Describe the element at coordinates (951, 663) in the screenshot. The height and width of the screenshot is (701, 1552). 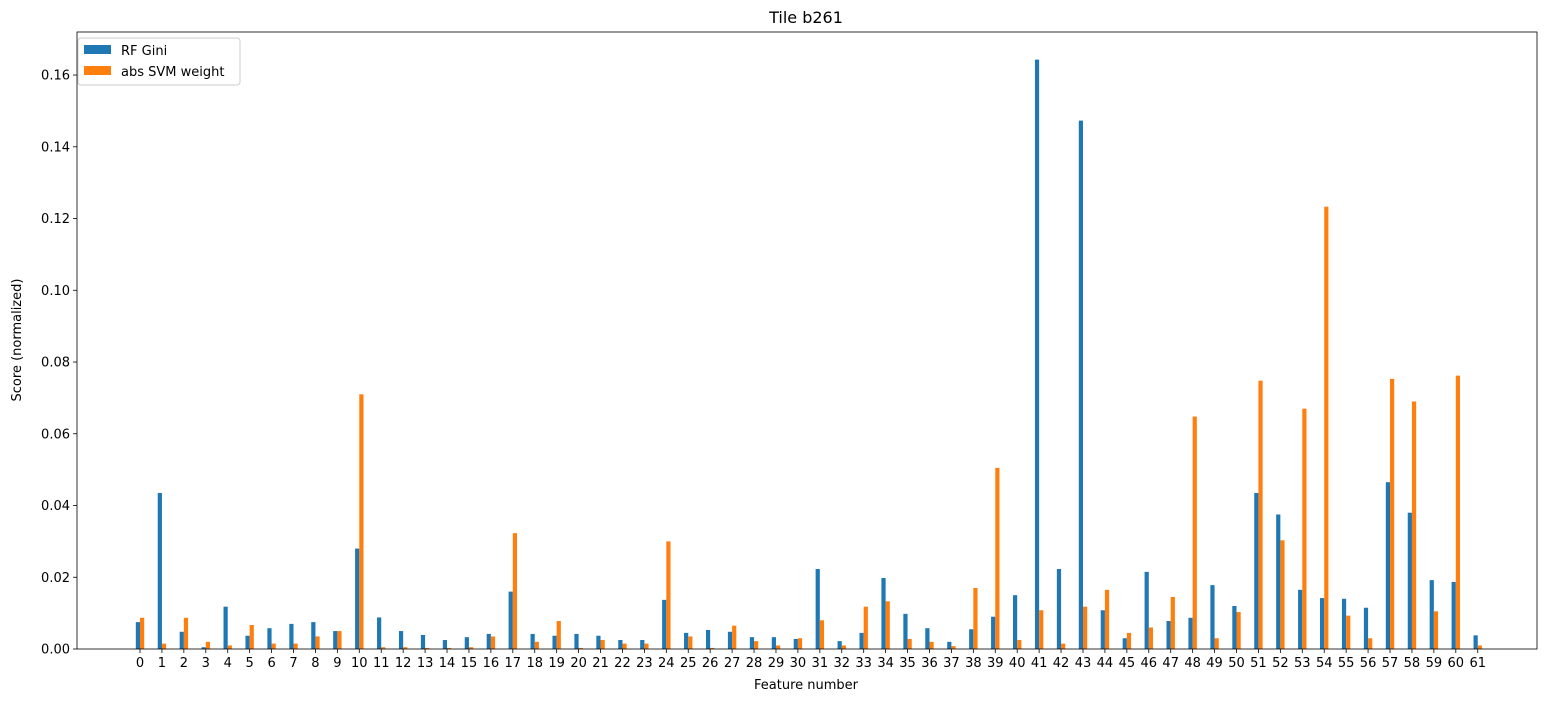
I see `x-tick-label: 37` at that location.